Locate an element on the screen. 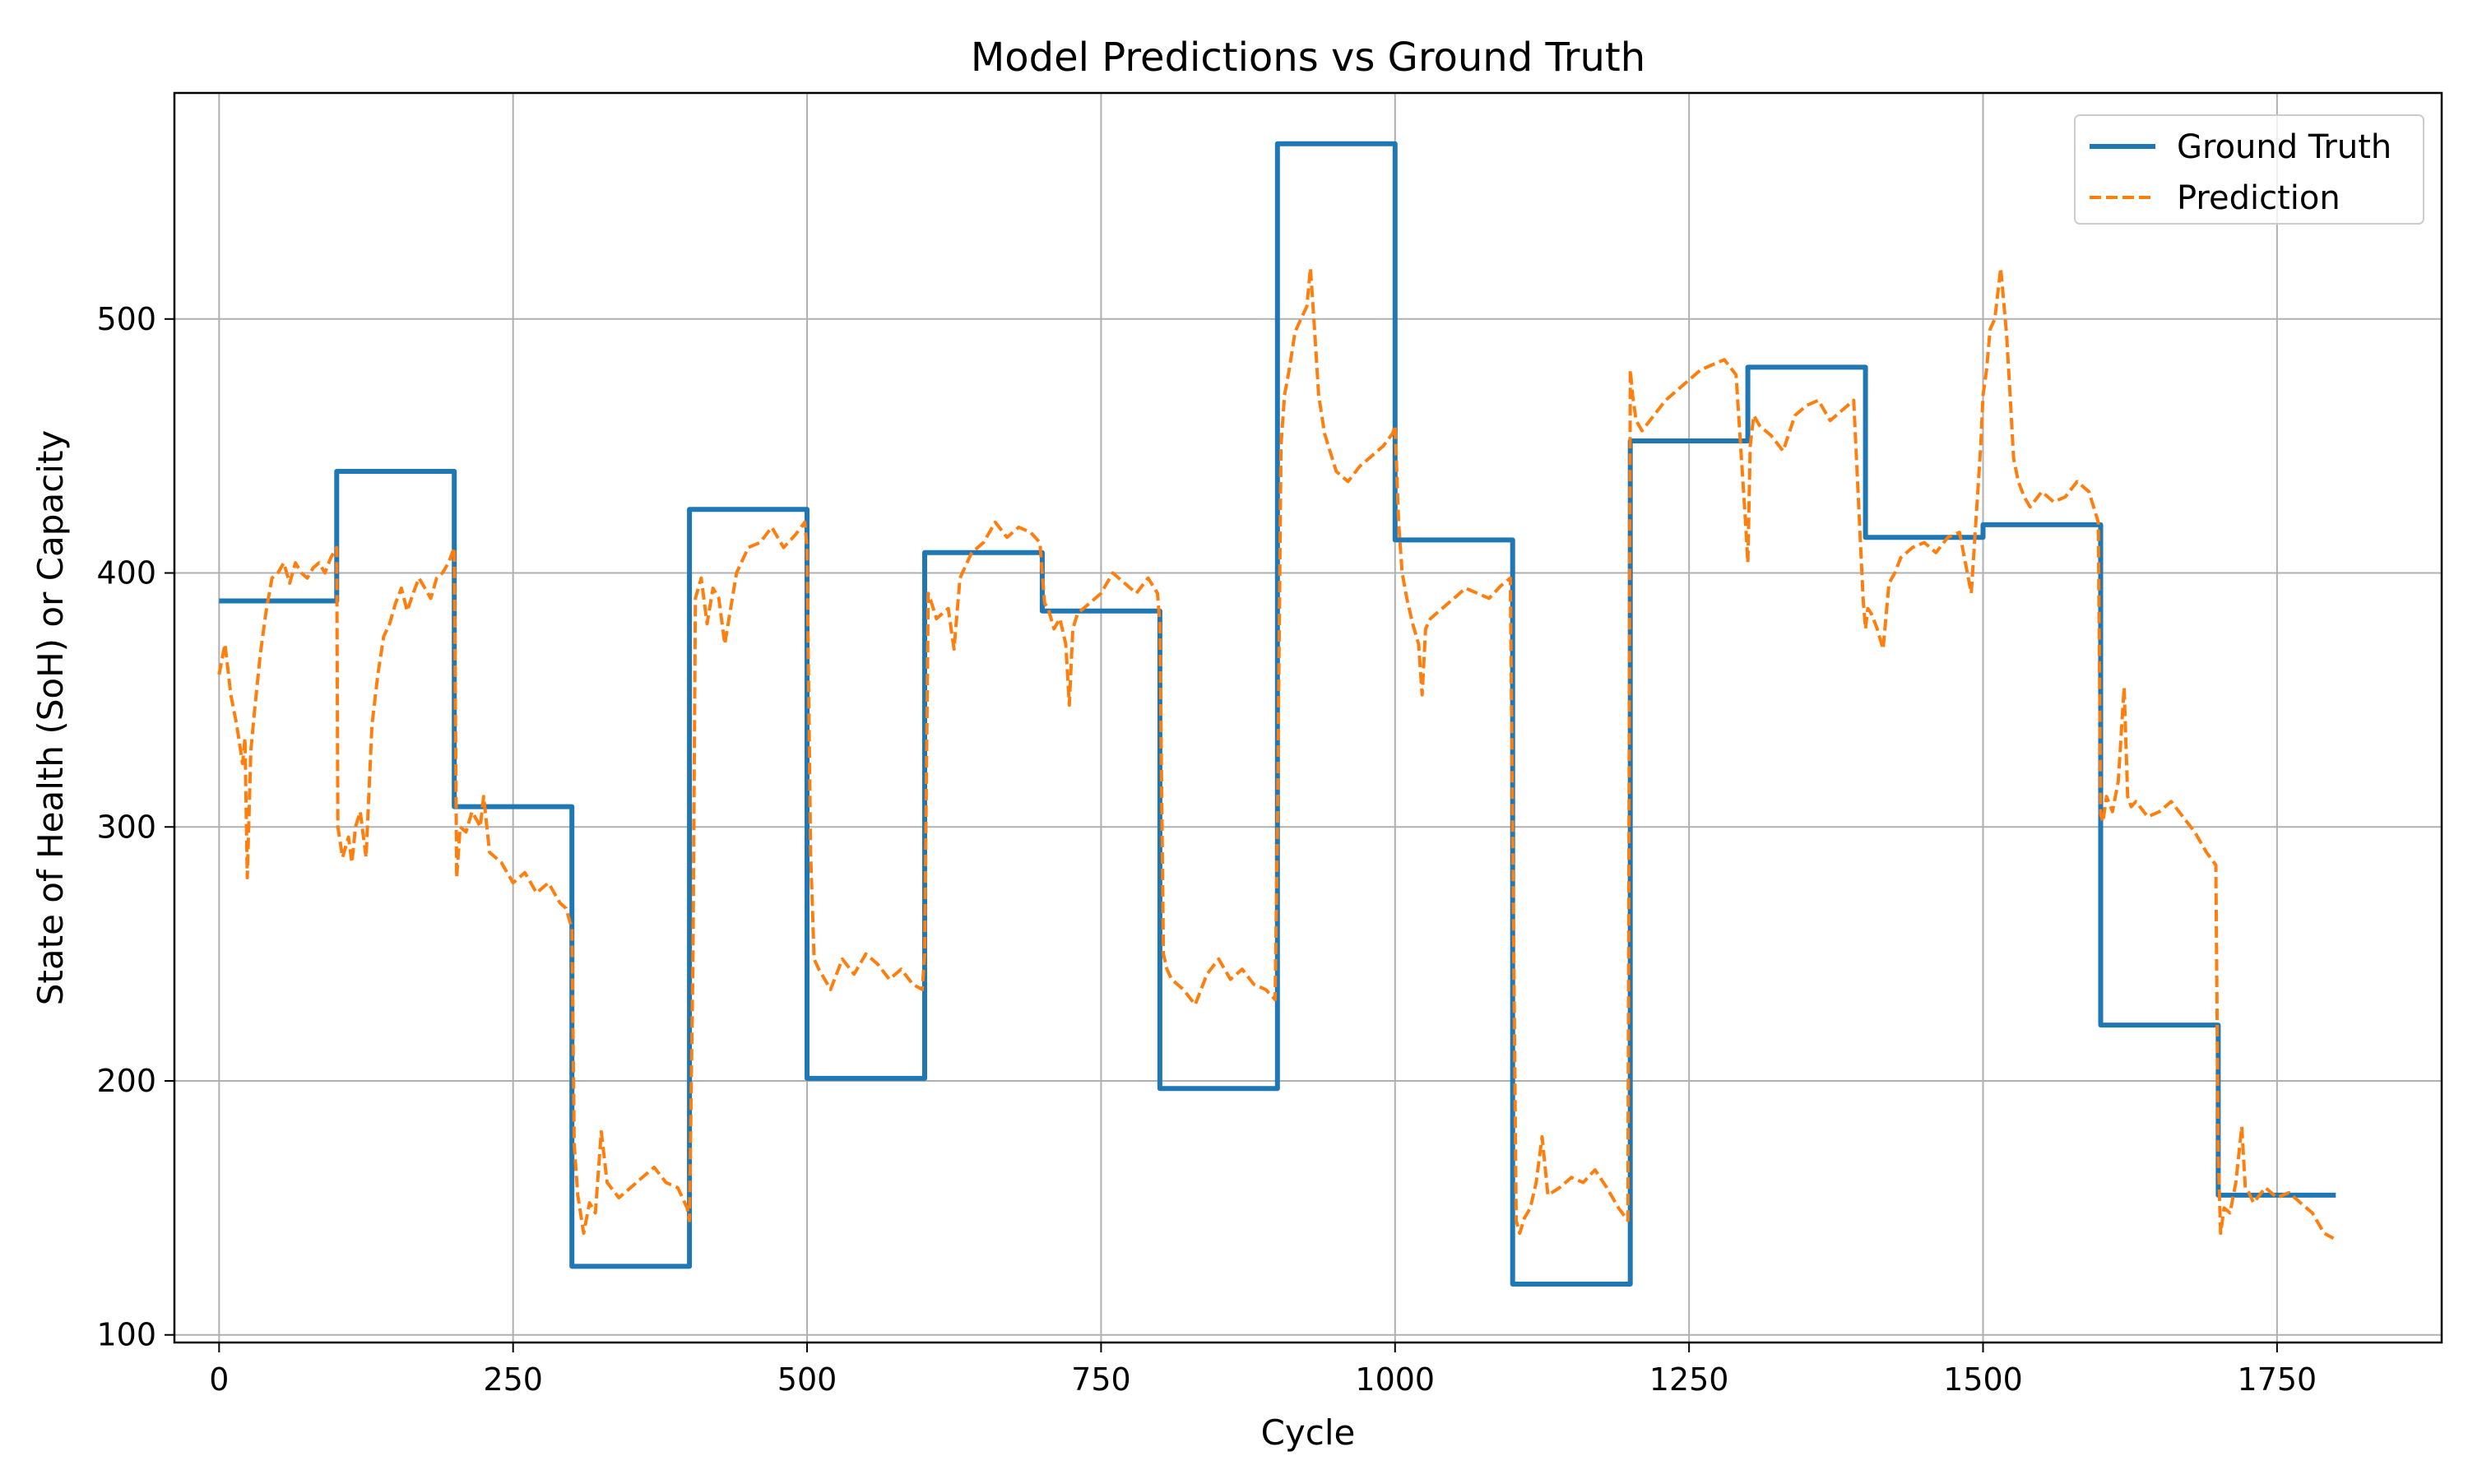 The height and width of the screenshot is (1484, 2468). x-tick-label: 250 is located at coordinates (513, 1379).